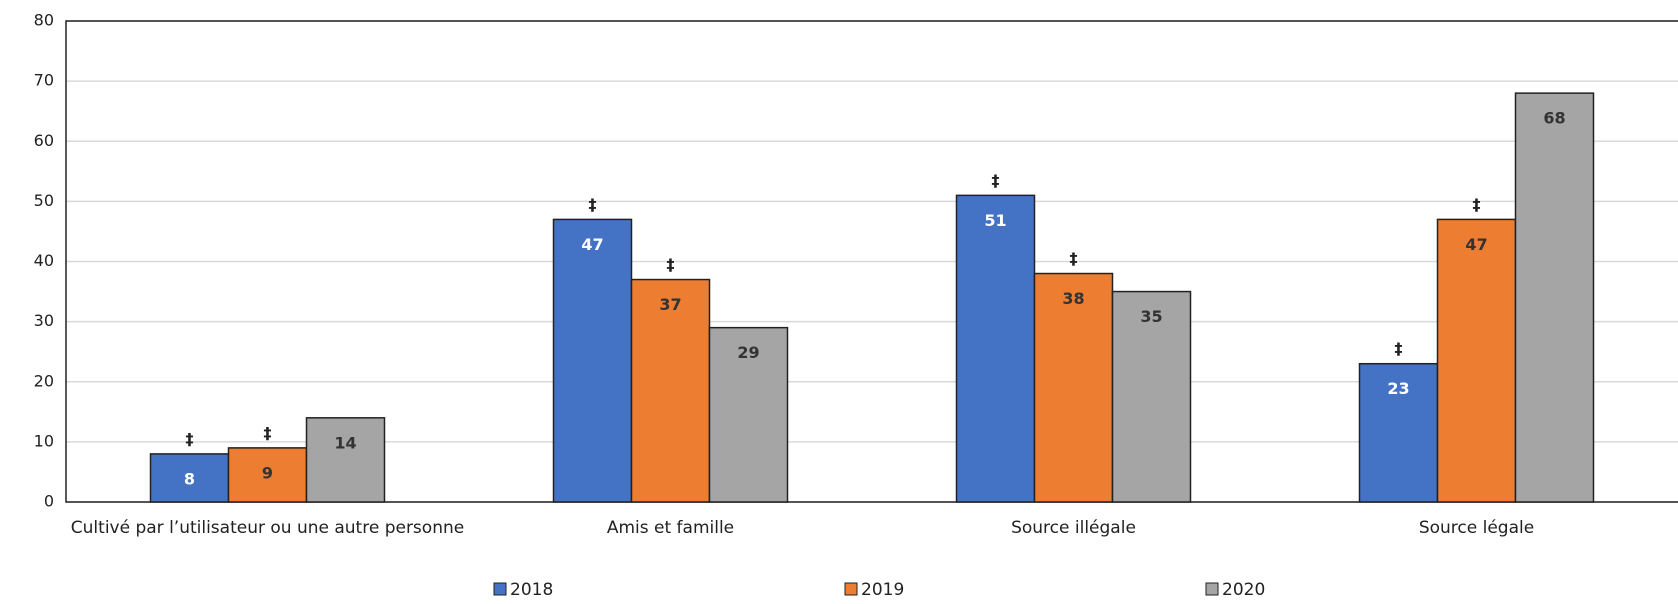  What do you see at coordinates (44, 200) in the screenshot?
I see `y-tick-label: 50` at bounding box center [44, 200].